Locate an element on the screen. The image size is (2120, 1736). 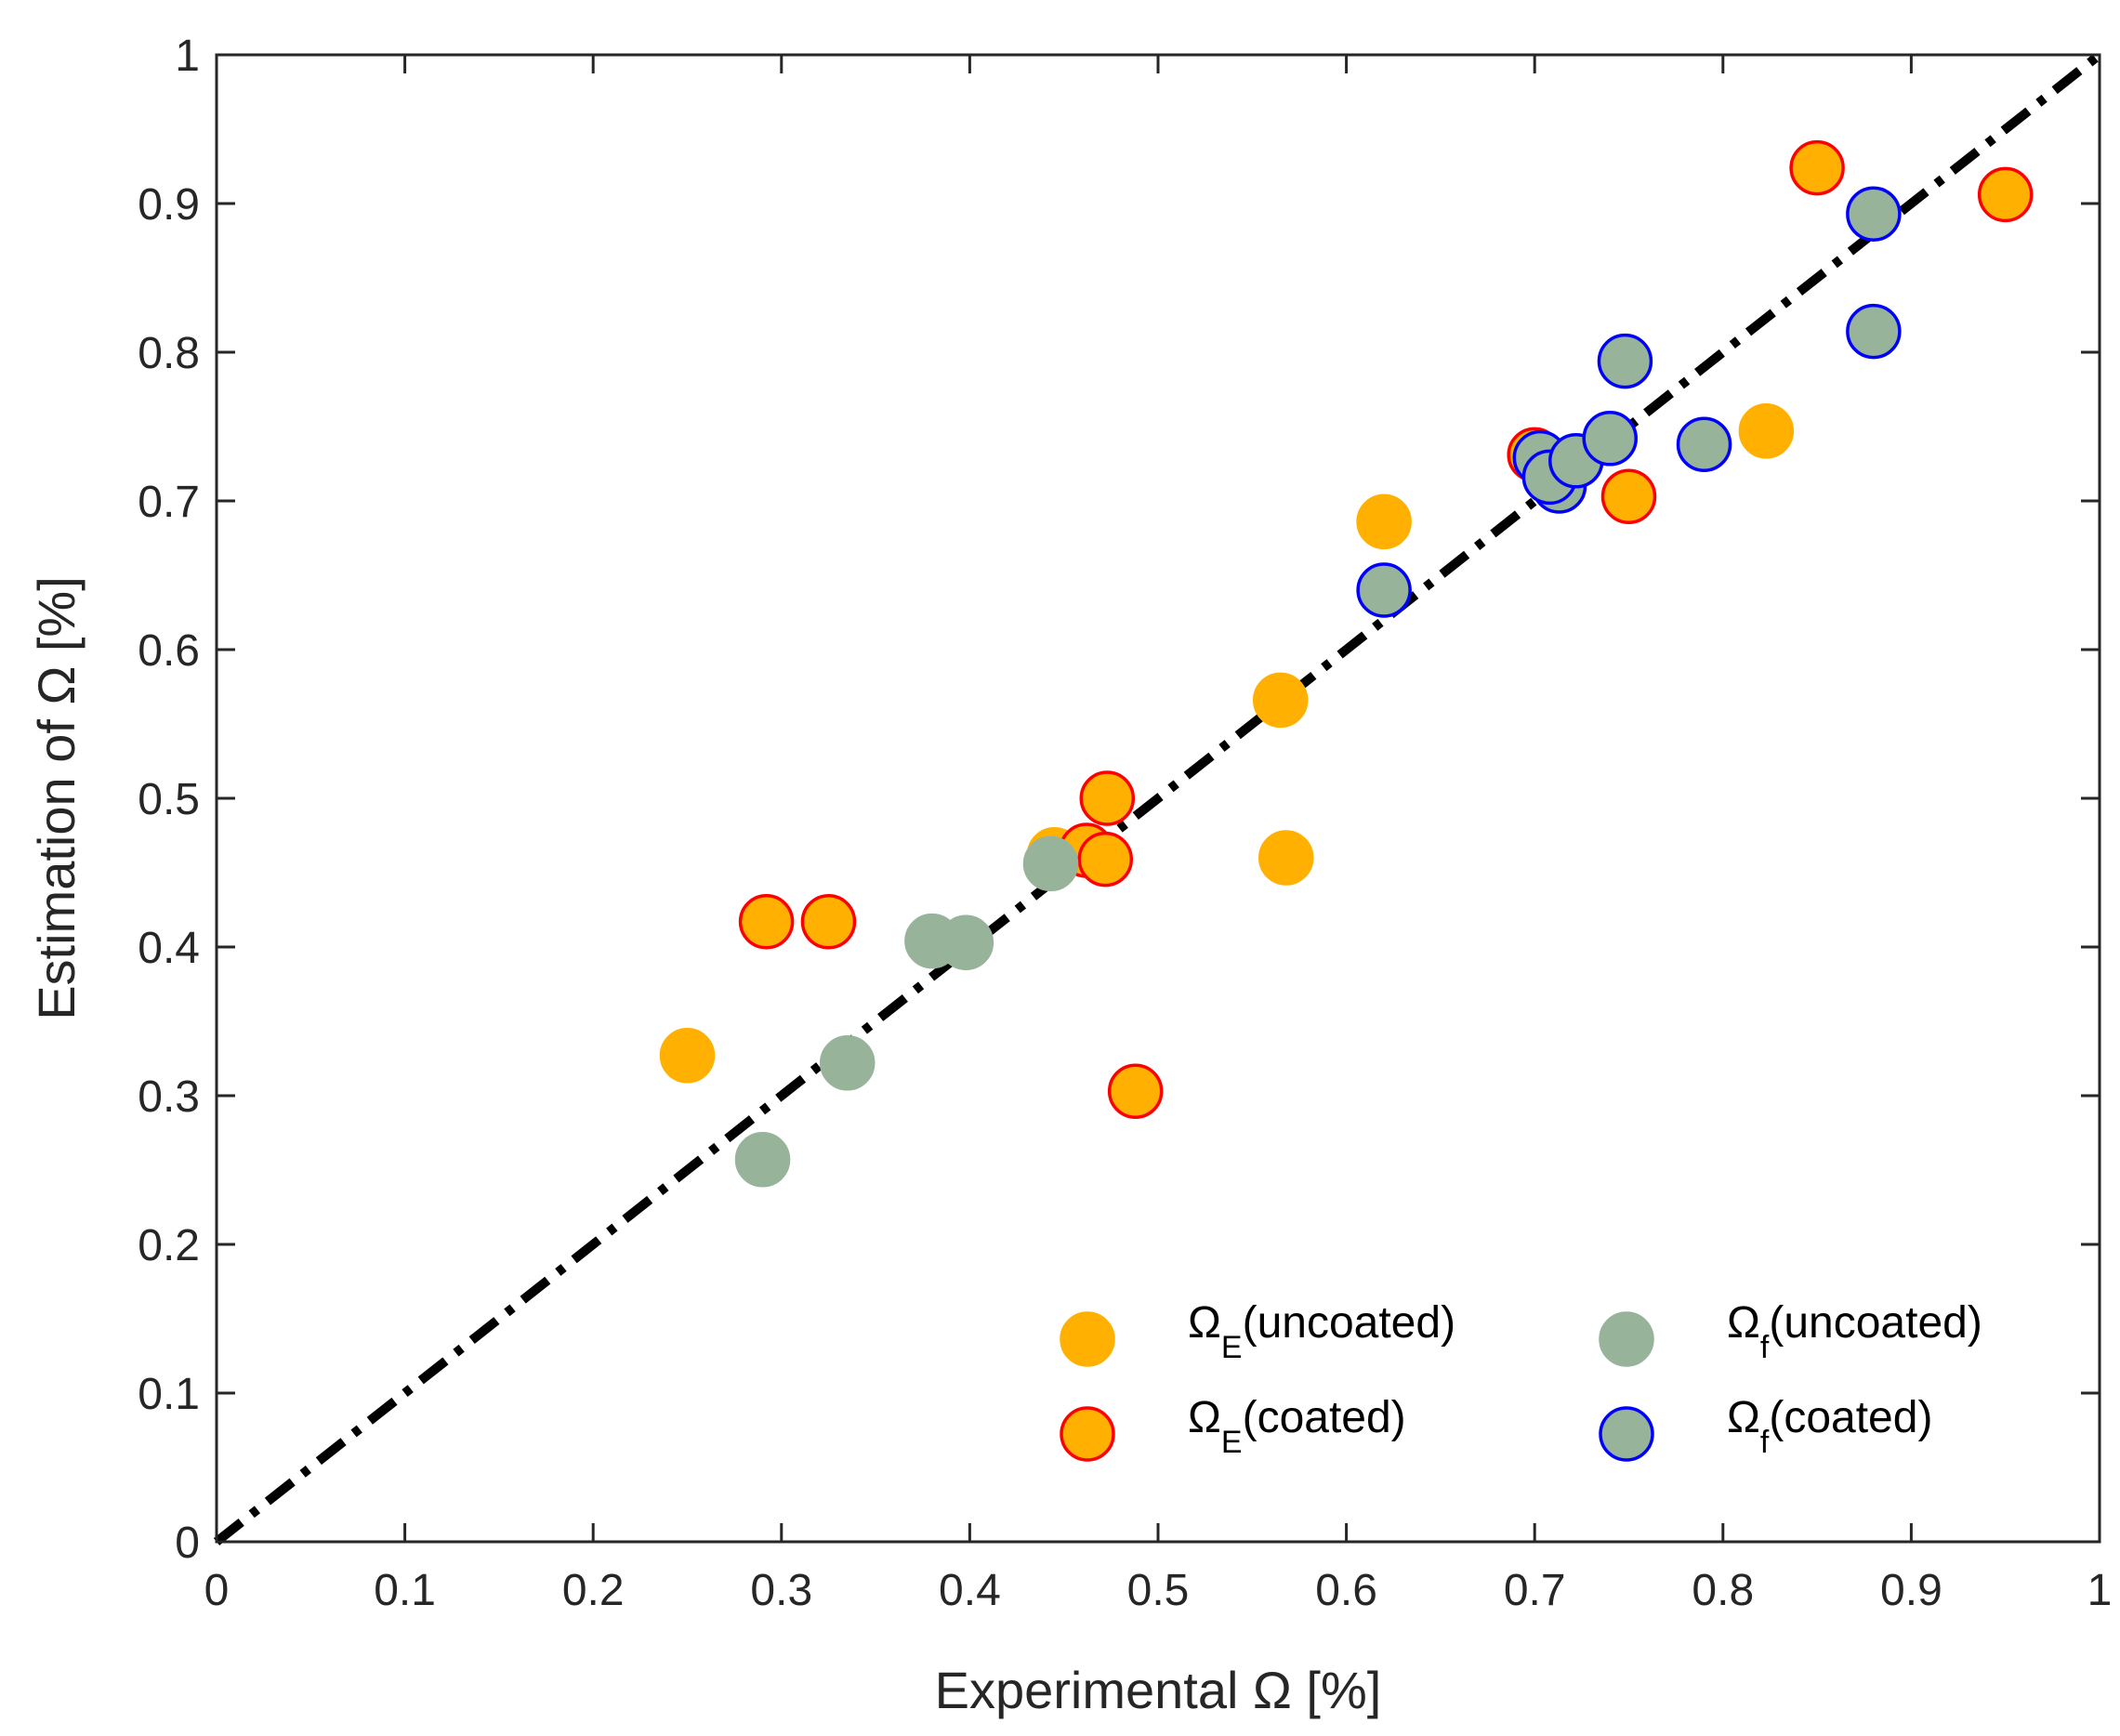
x-tick-label: 1 is located at coordinates (2100, 1591).